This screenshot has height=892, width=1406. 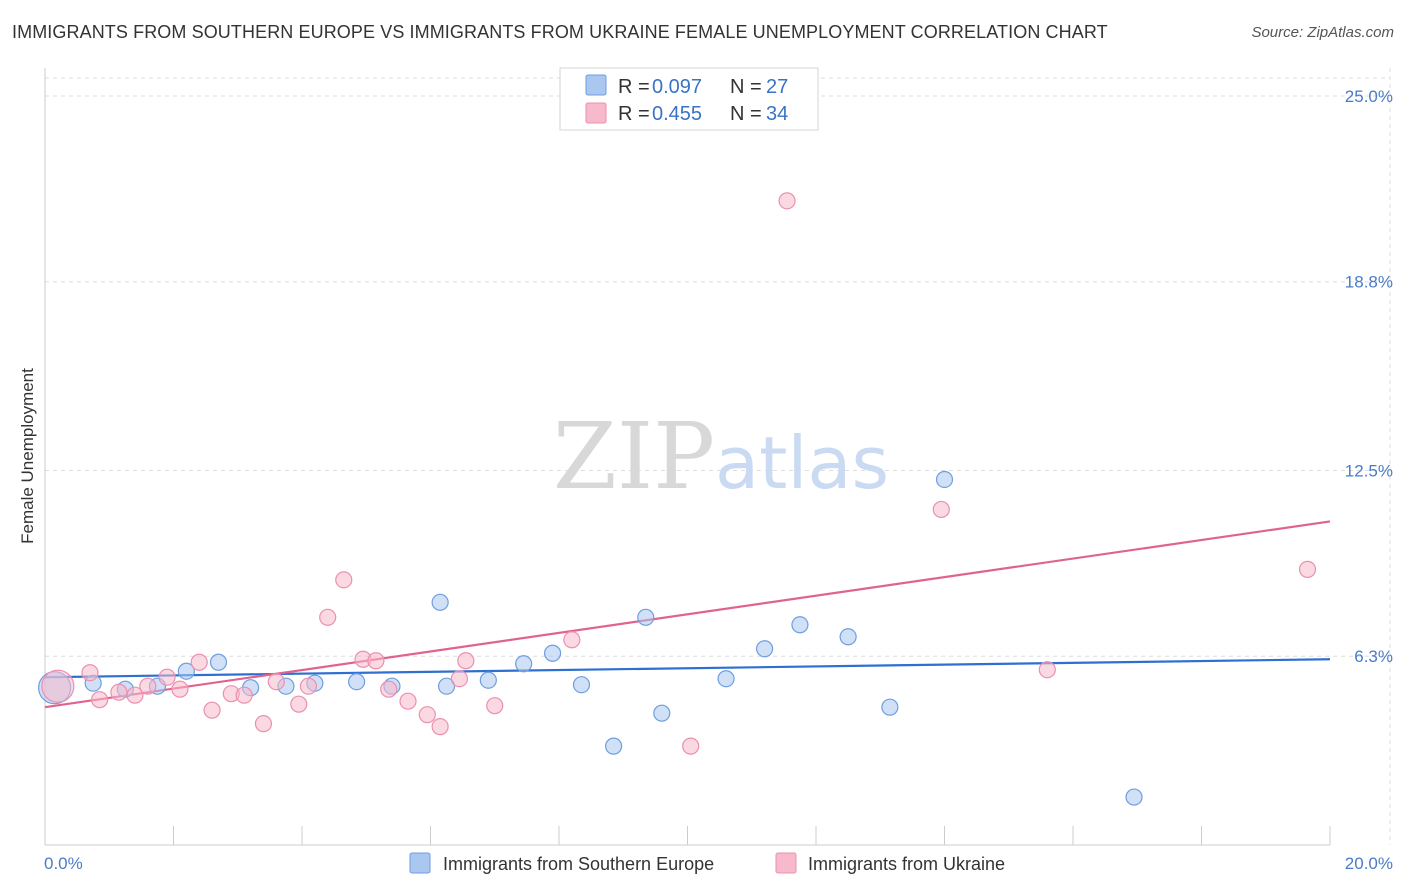 What do you see at coordinates (596, 113) in the screenshot?
I see `legend-swatch-pink` at bounding box center [596, 113].